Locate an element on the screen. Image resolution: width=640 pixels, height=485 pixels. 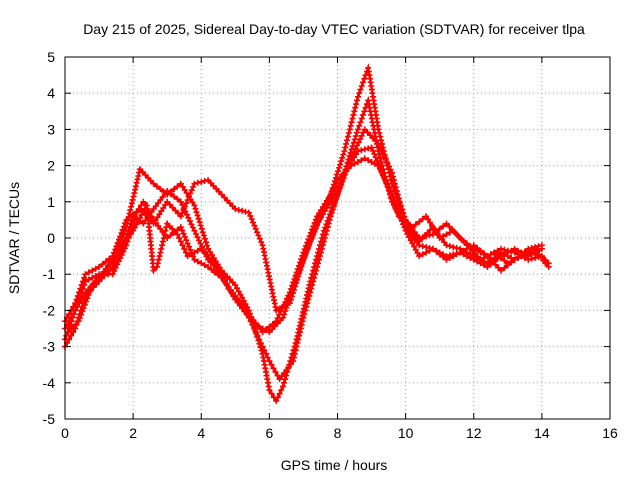
y-axis-label: SDTVAR / TECUs is located at coordinates (14, 238).